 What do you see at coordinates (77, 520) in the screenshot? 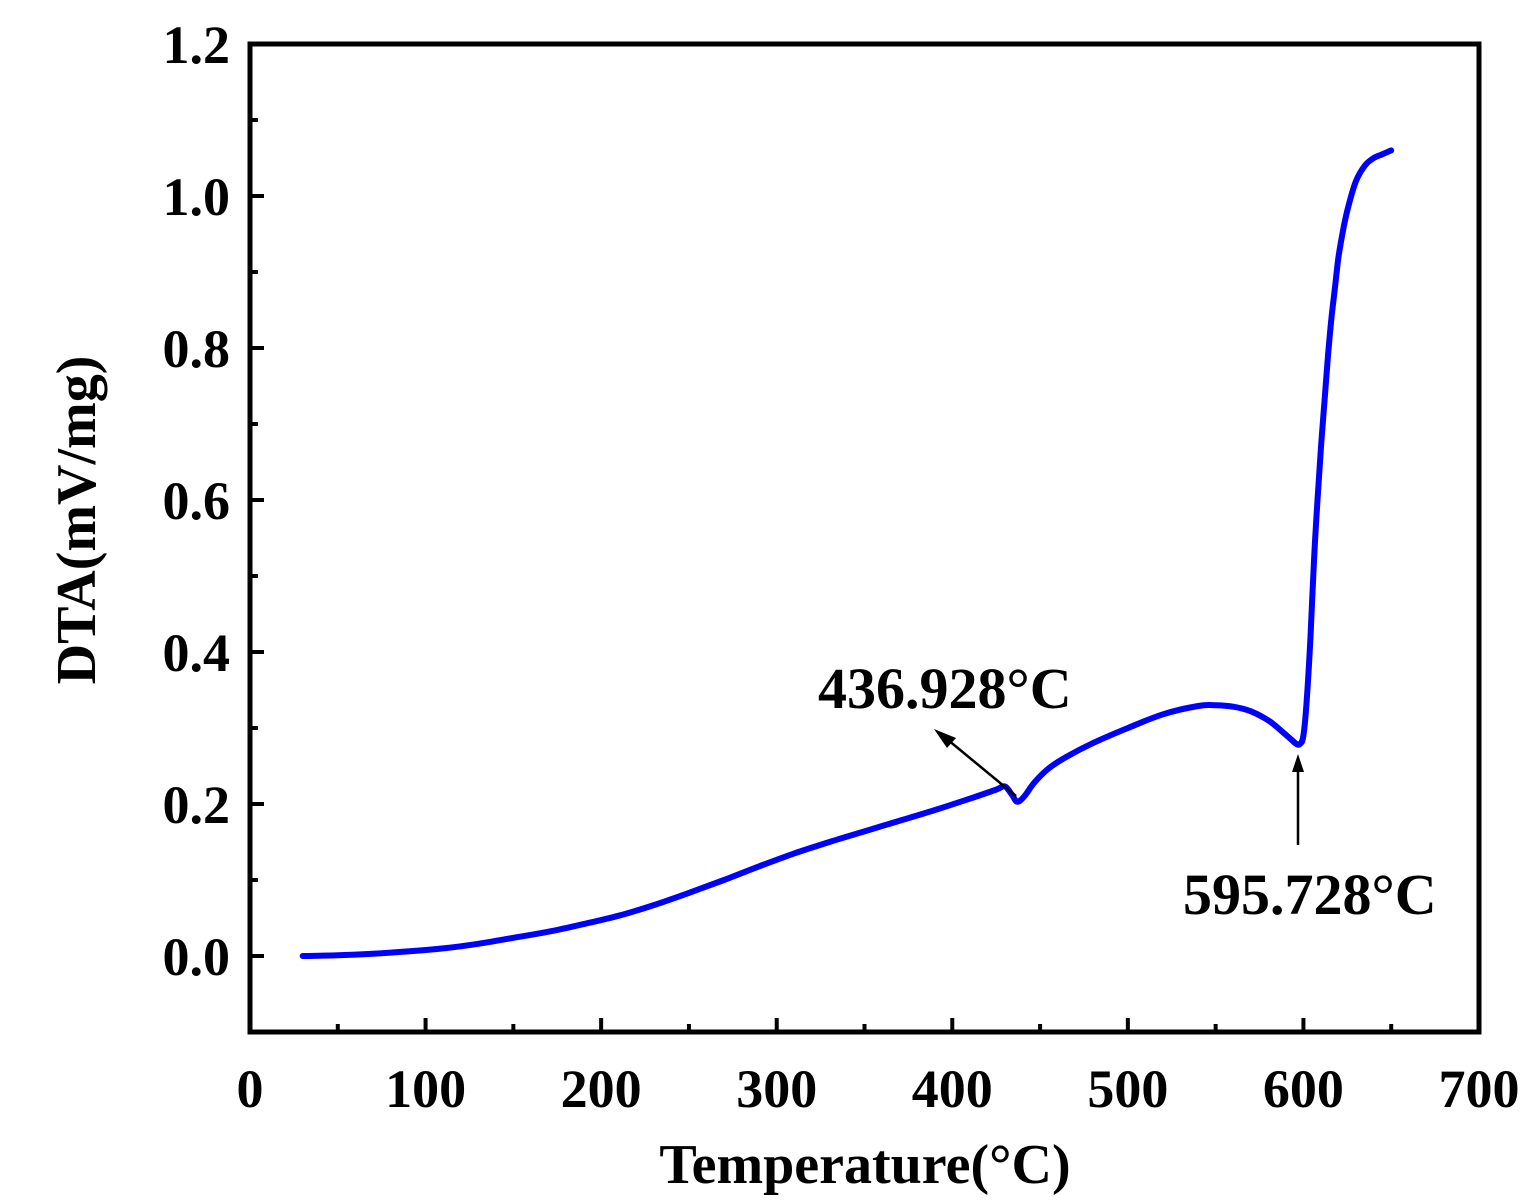
I see `y-axis-title: DTA(mV/mg)` at bounding box center [77, 520].